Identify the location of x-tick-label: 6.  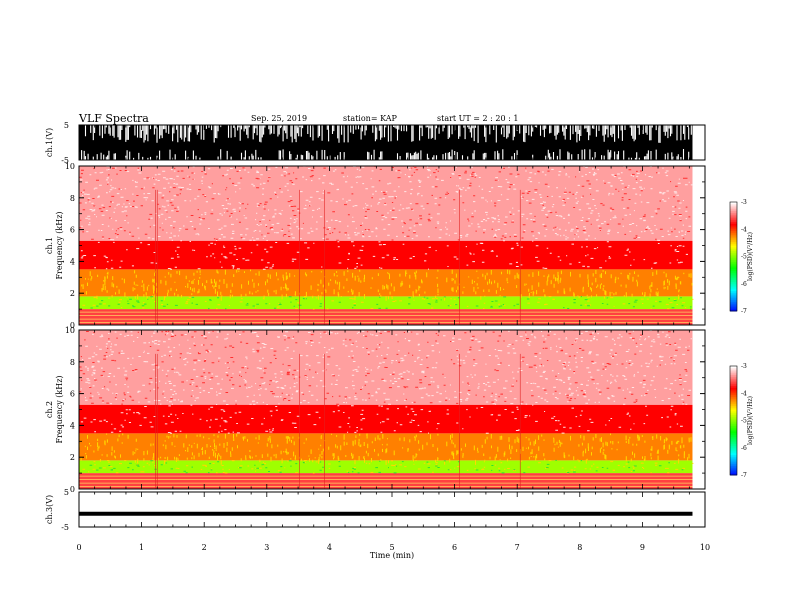
(454, 547).